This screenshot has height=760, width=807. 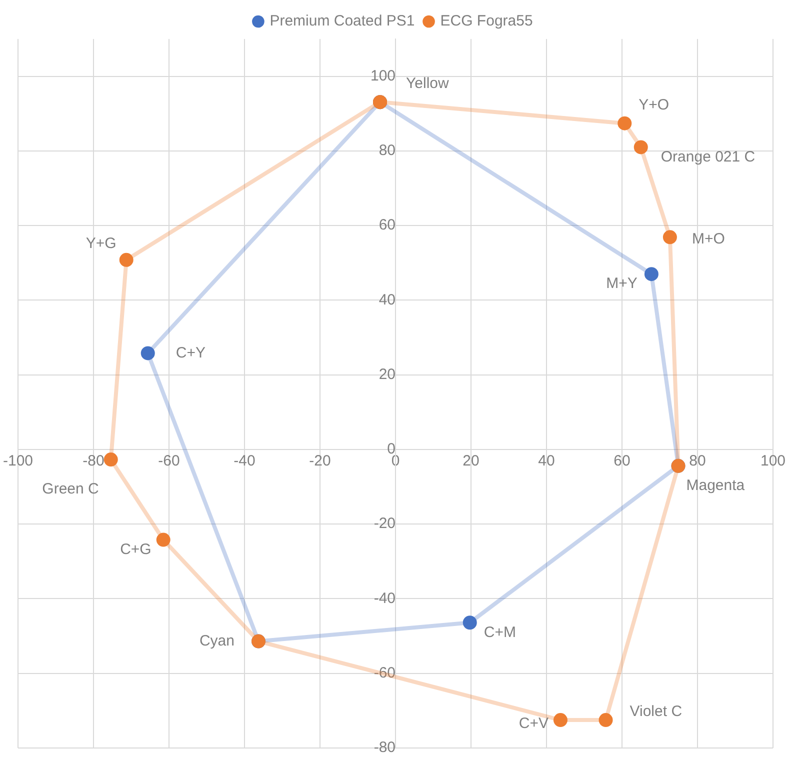 I want to click on y-tick-label: -40, so click(x=385, y=598).